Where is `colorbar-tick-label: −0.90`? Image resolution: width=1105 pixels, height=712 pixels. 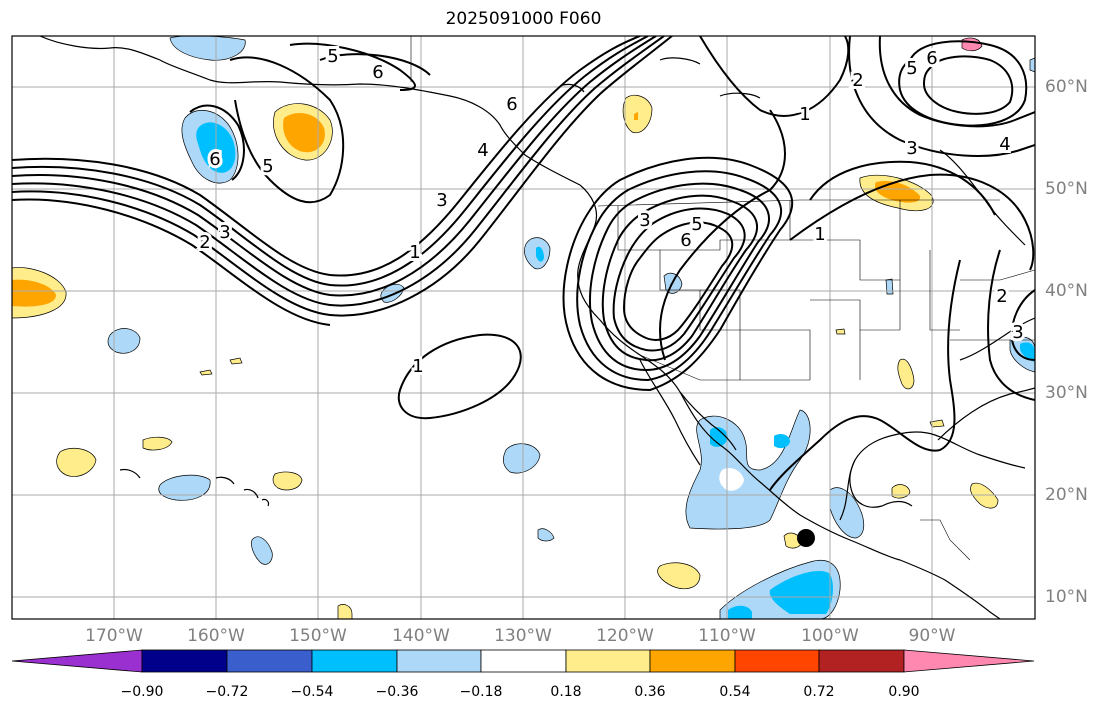 colorbar-tick-label: −0.90 is located at coordinates (142, 692).